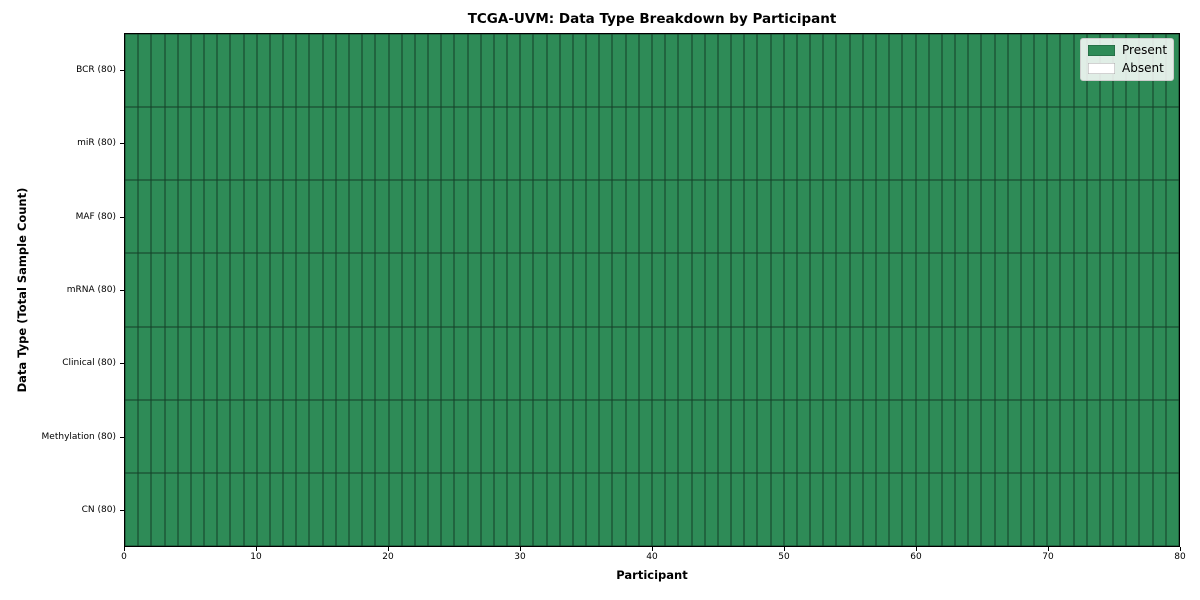 Image resolution: width=1200 pixels, height=600 pixels. What do you see at coordinates (1048, 557) in the screenshot?
I see `x-tick-label: 70` at bounding box center [1048, 557].